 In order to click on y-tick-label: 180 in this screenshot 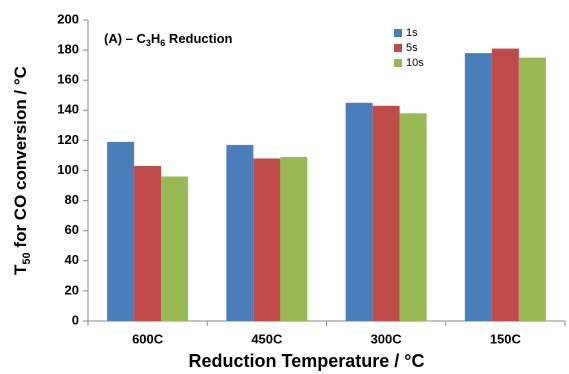, I will do `click(68, 49)`.